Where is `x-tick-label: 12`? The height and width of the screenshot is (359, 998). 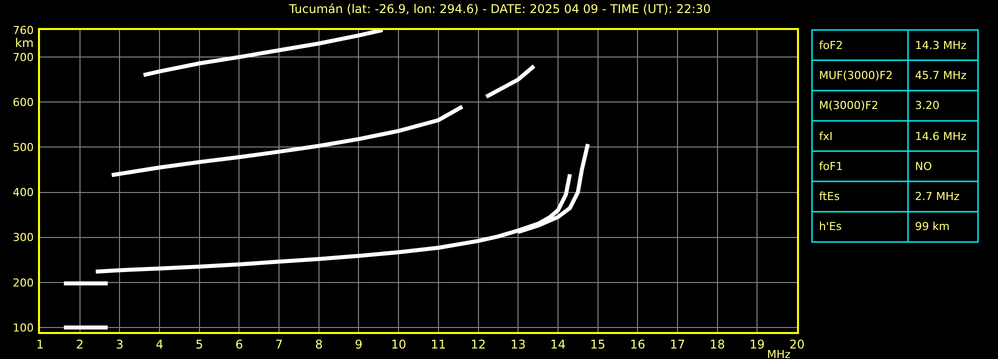
x-tick-label: 12 is located at coordinates (478, 344).